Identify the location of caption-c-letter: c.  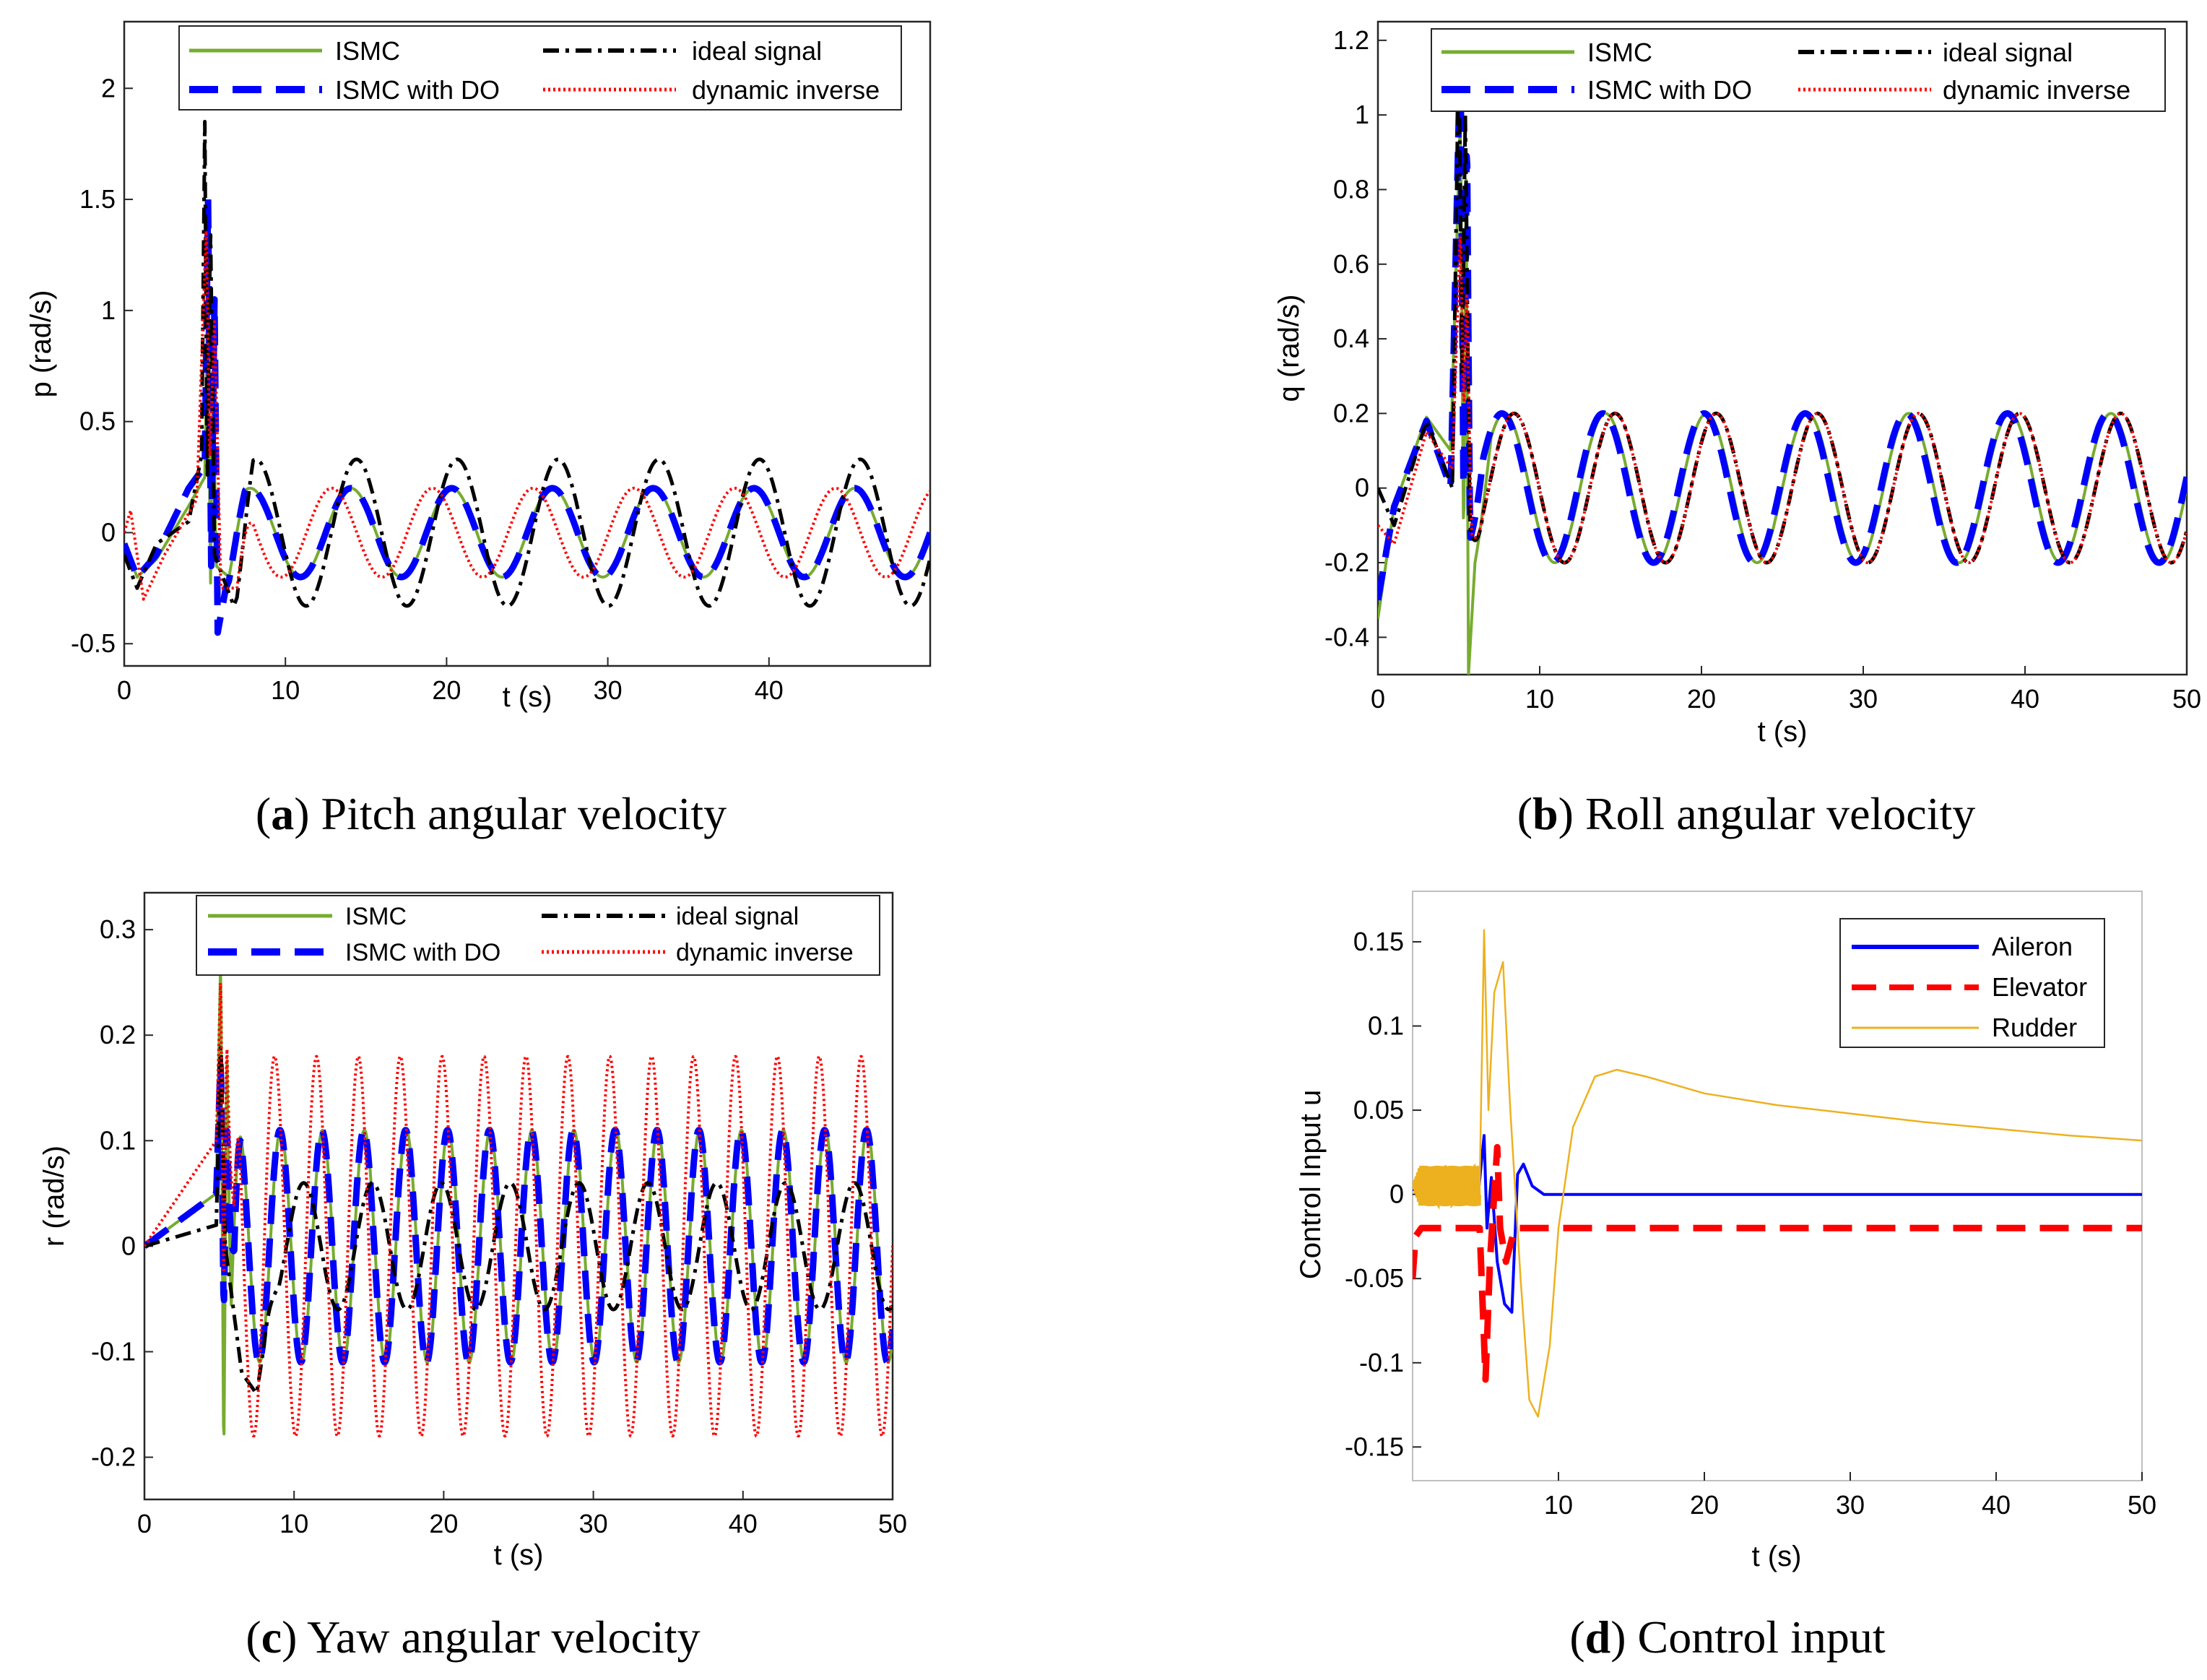
(271, 1637).